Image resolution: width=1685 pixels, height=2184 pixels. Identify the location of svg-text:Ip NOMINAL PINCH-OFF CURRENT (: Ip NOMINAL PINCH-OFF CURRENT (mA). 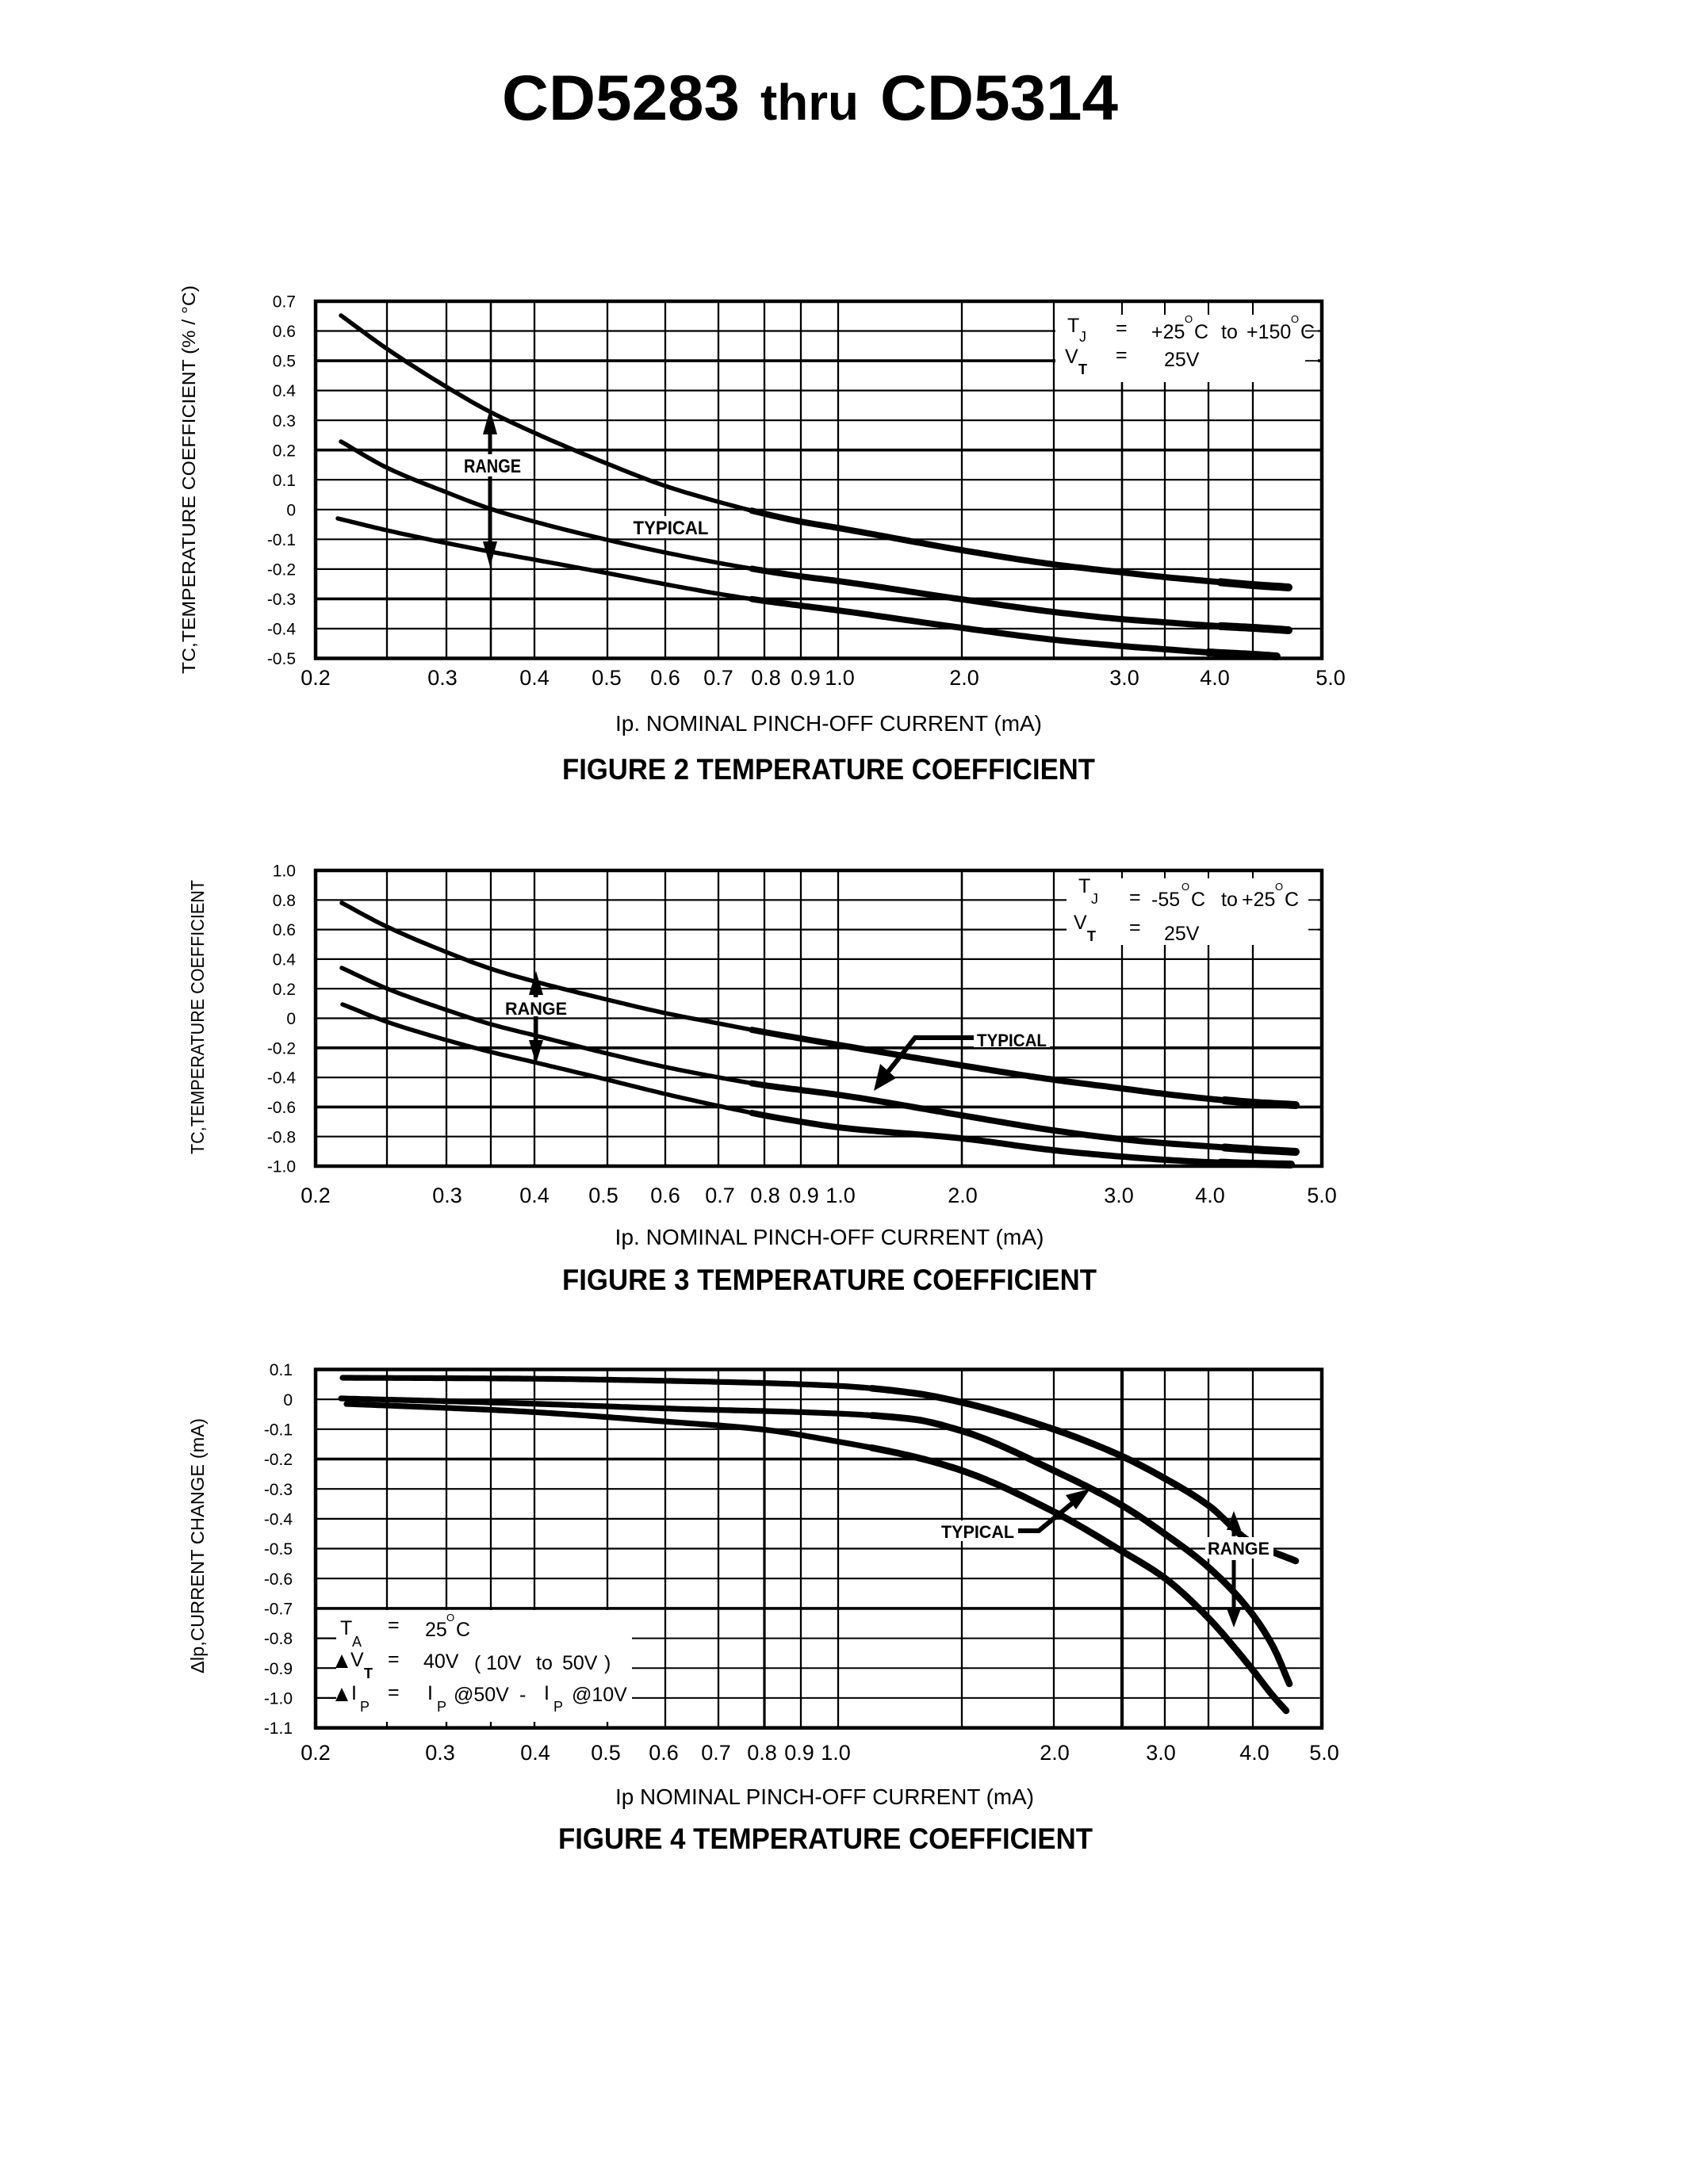
(824, 1796).